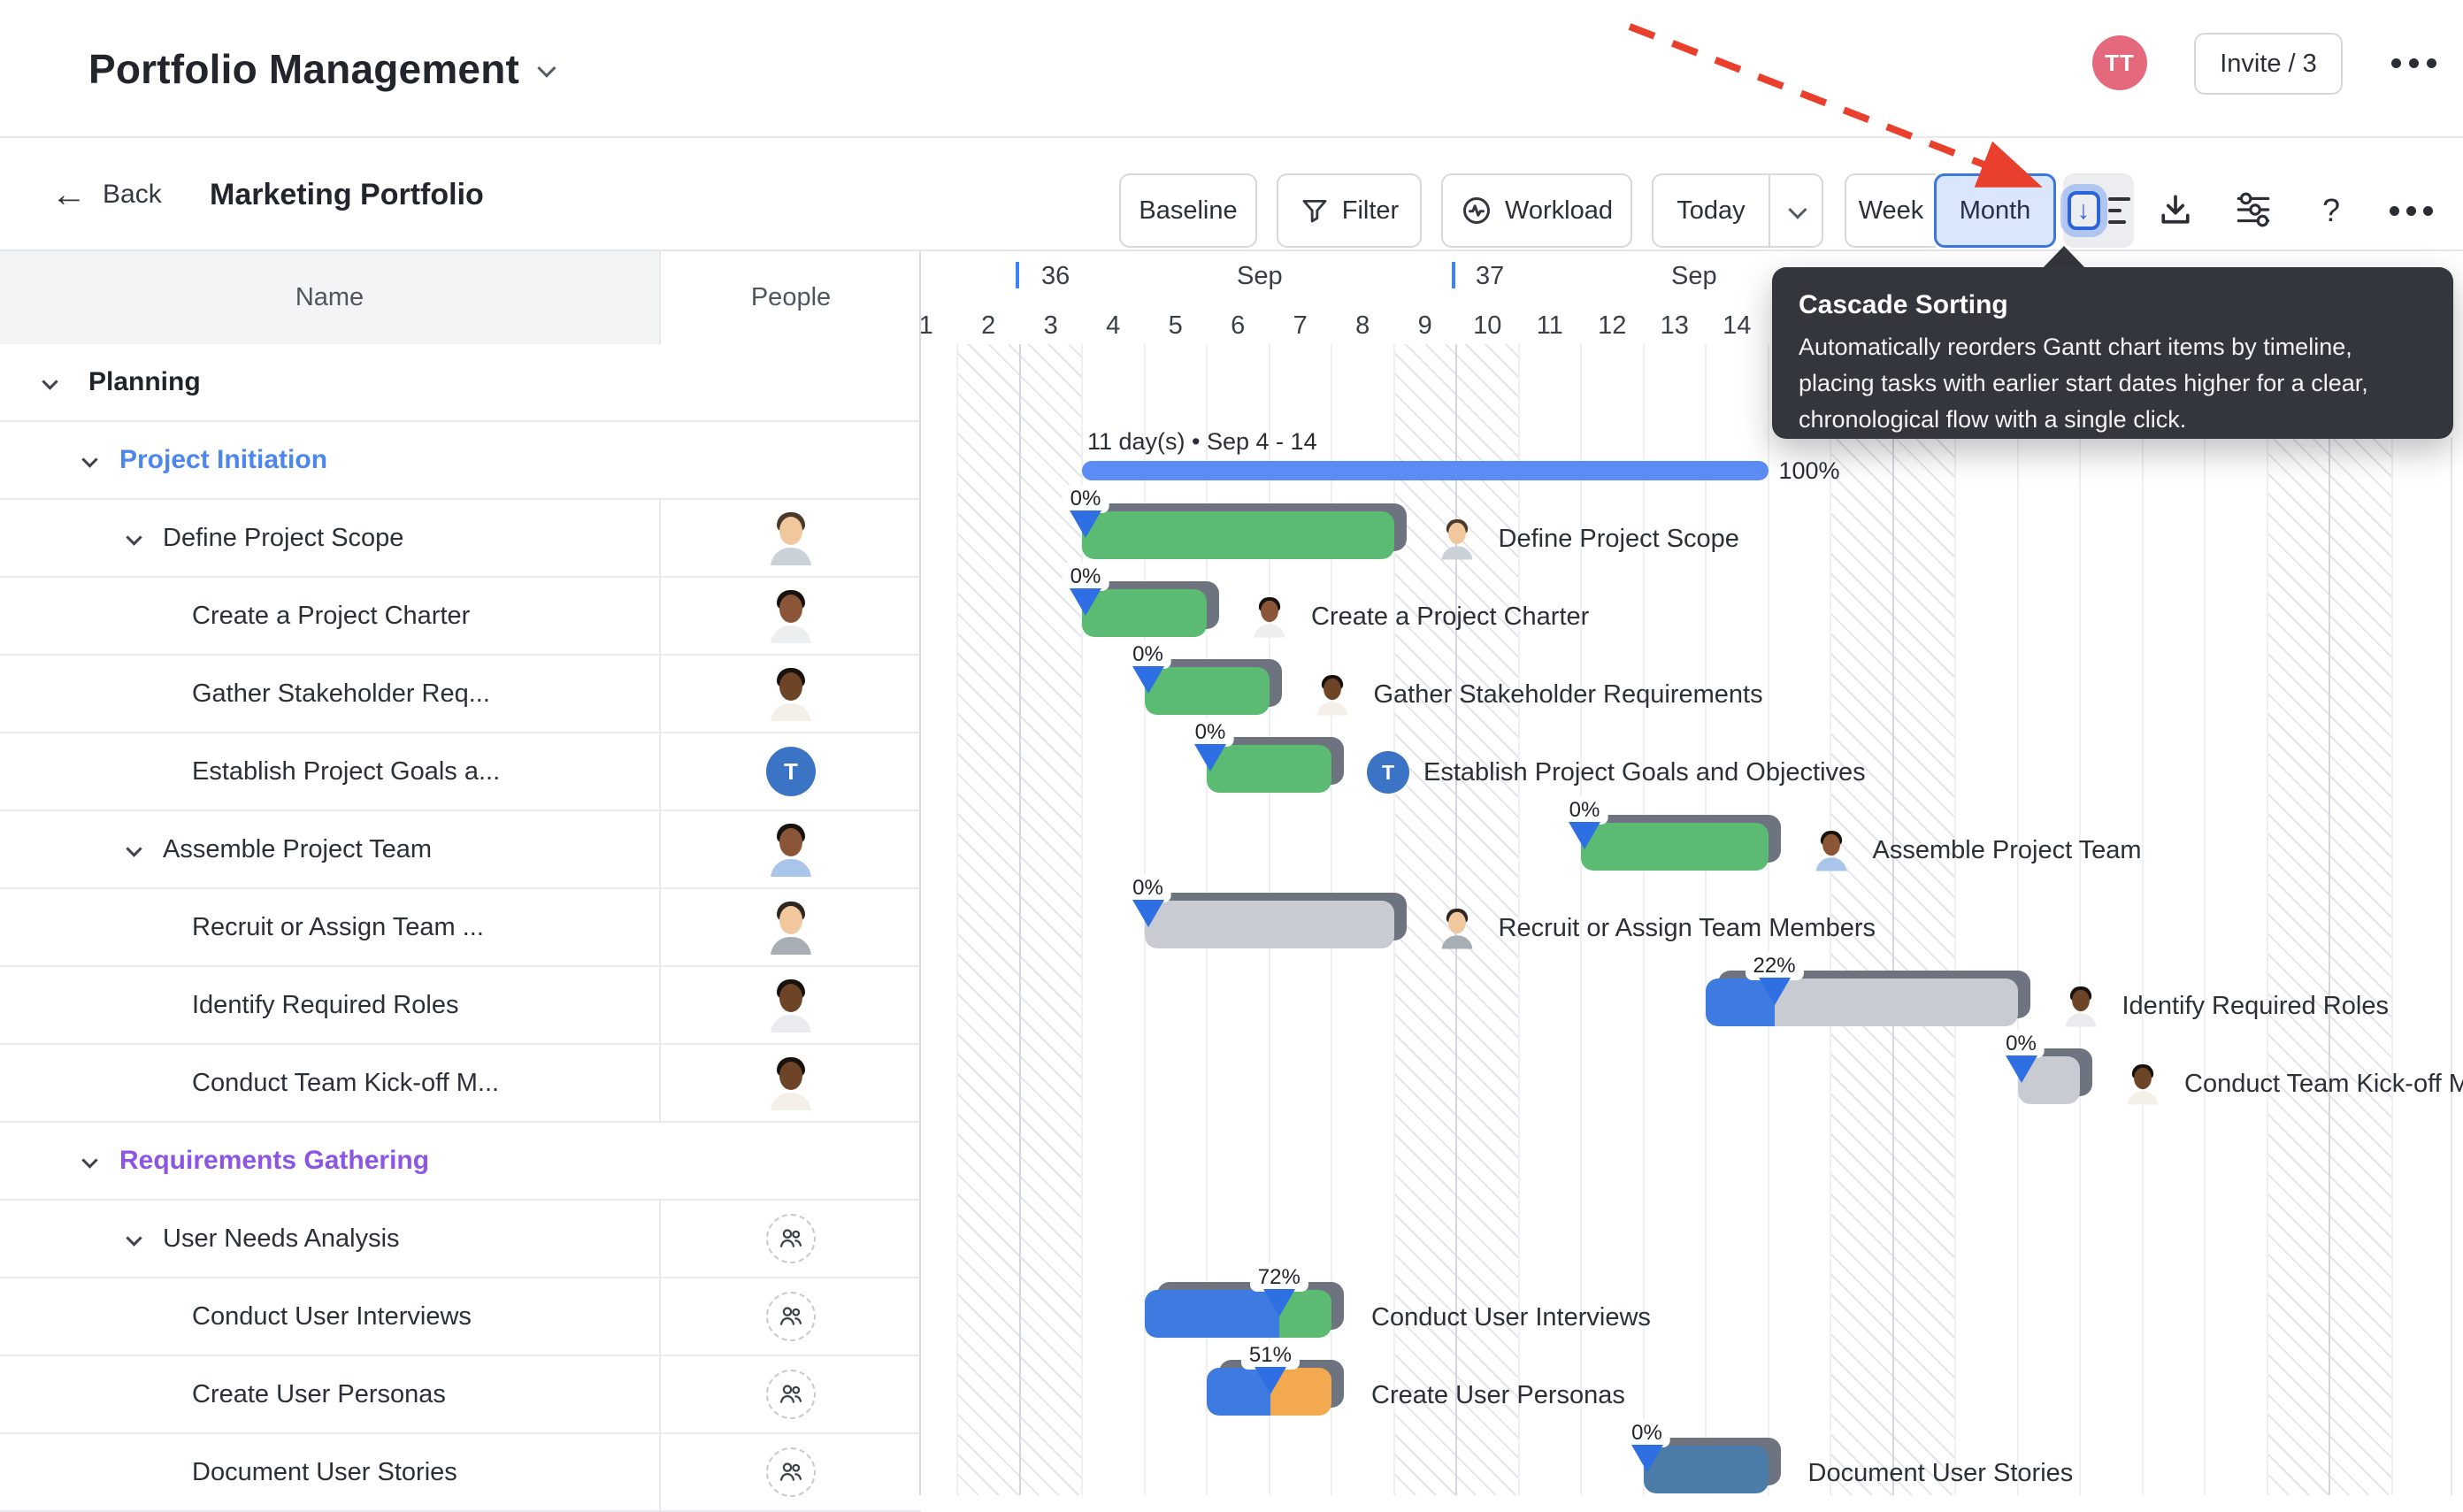 This screenshot has height=1512, width=2463. Describe the element at coordinates (1796, 209) in the screenshot. I see `today-dropdown` at that location.